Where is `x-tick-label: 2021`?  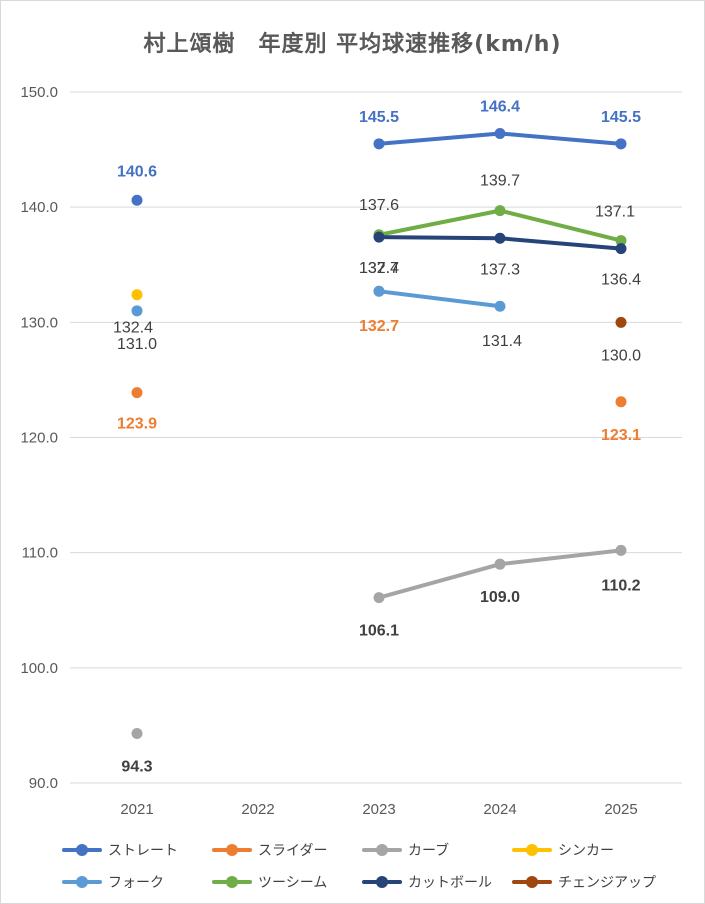 x-tick-label: 2021 is located at coordinates (136, 809).